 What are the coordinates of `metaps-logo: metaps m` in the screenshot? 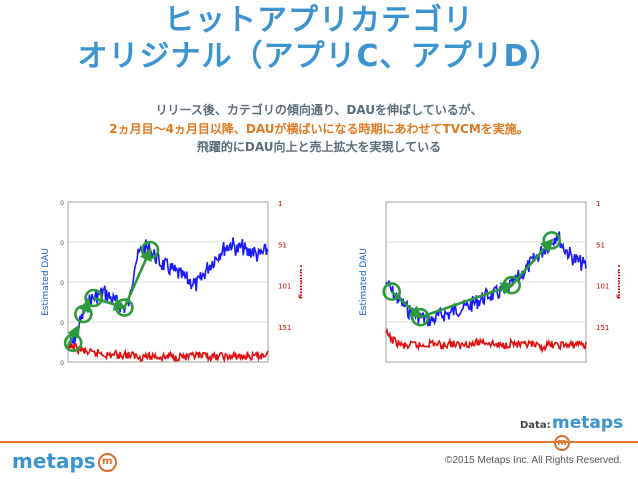 It's located at (64, 461).